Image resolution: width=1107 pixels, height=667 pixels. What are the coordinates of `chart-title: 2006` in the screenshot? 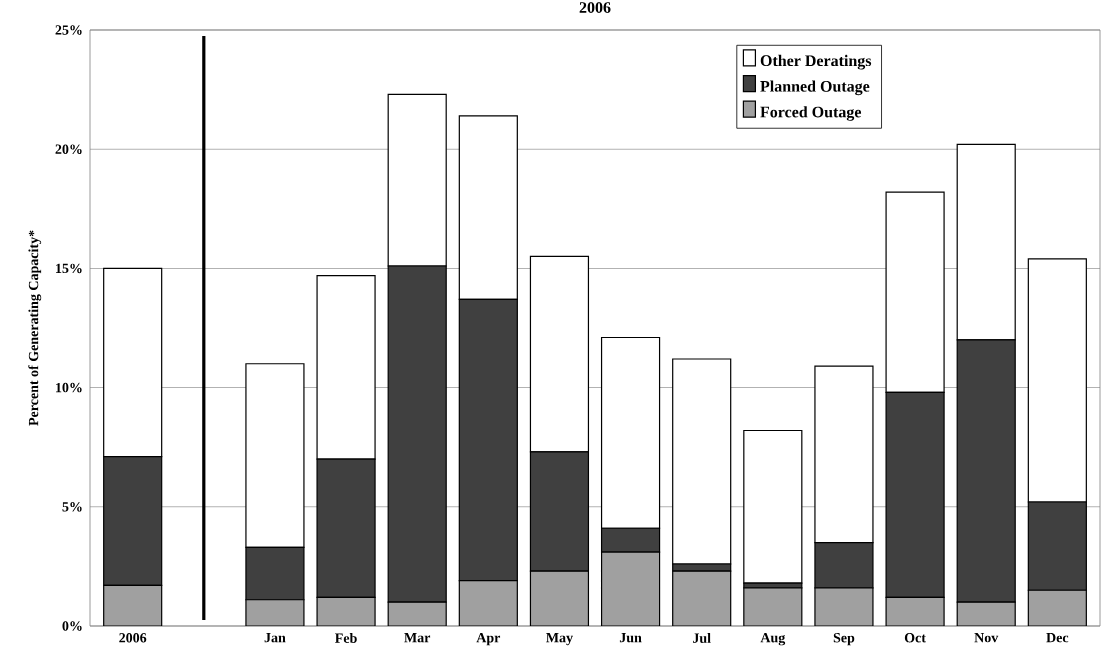 It's located at (595, 7).